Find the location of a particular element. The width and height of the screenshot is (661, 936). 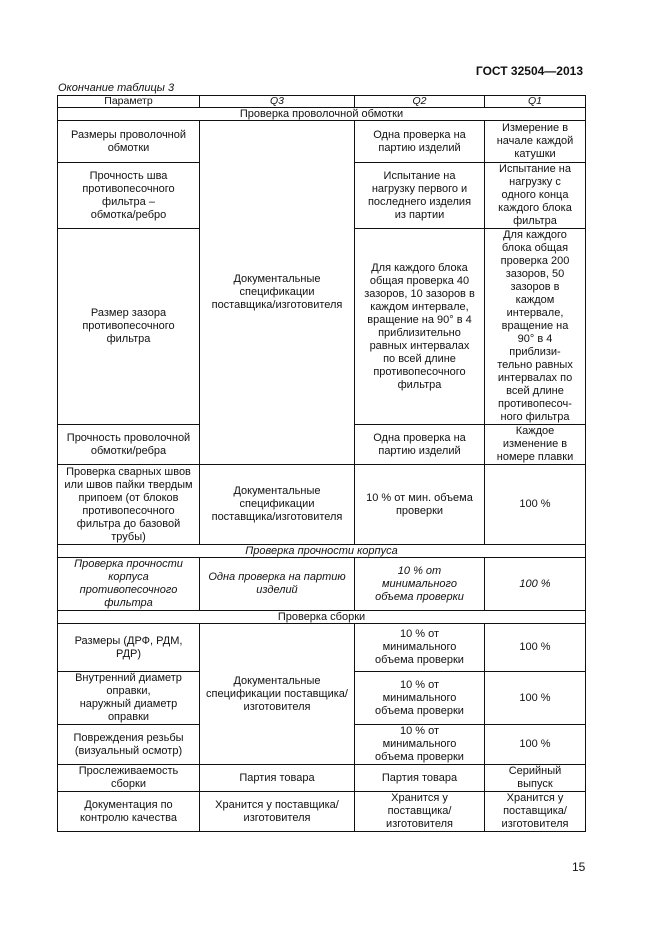

param-cell: Размеры (ДРФ, РДМ, РДР) is located at coordinates (128, 647).